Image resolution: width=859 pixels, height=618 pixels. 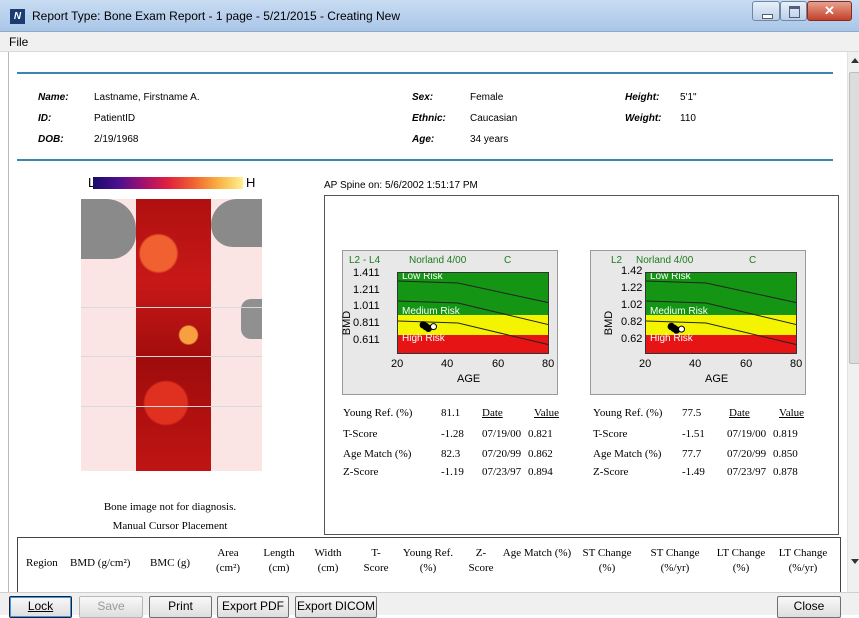 What do you see at coordinates (695, 364) in the screenshot?
I see `x-tick-label: 40` at bounding box center [695, 364].